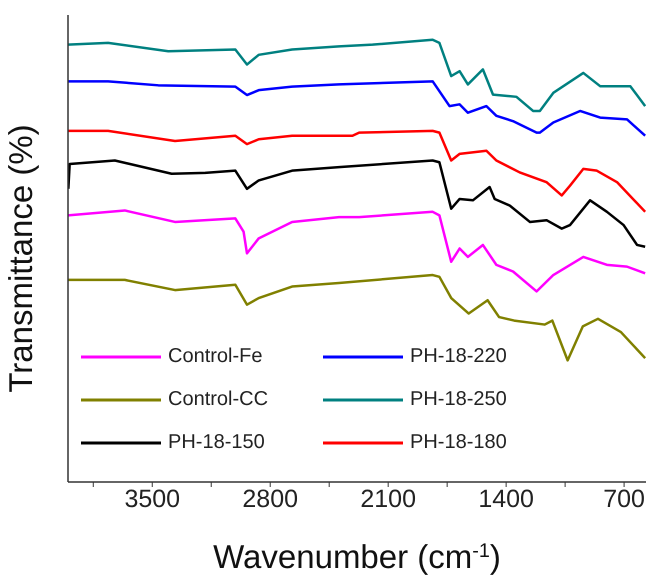  I want to click on legend-label: PH-18-220, so click(458, 356).